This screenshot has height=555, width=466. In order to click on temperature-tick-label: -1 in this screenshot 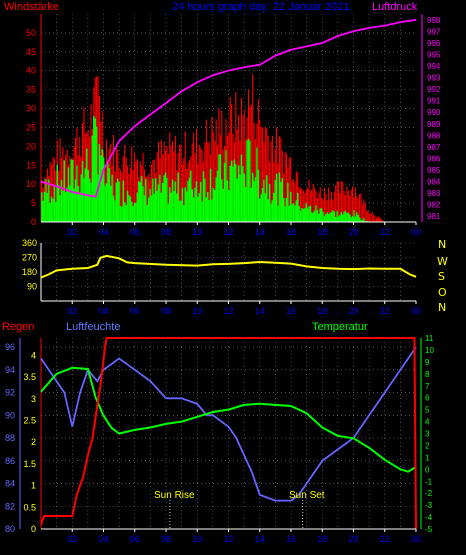, I will do `click(429, 481)`.